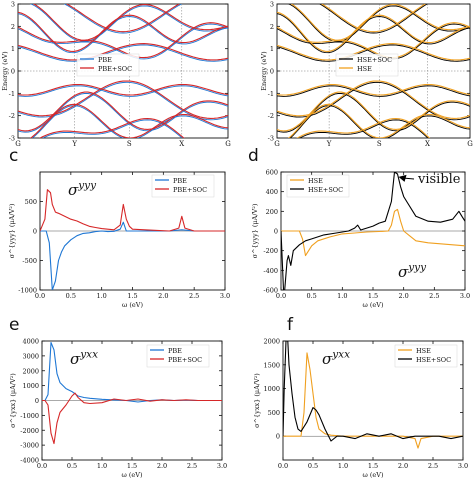 This screenshot has width=474, height=479. What do you see at coordinates (185, 360) in the screenshot?
I see `legend-label: PBE+SOC` at bounding box center [185, 360].